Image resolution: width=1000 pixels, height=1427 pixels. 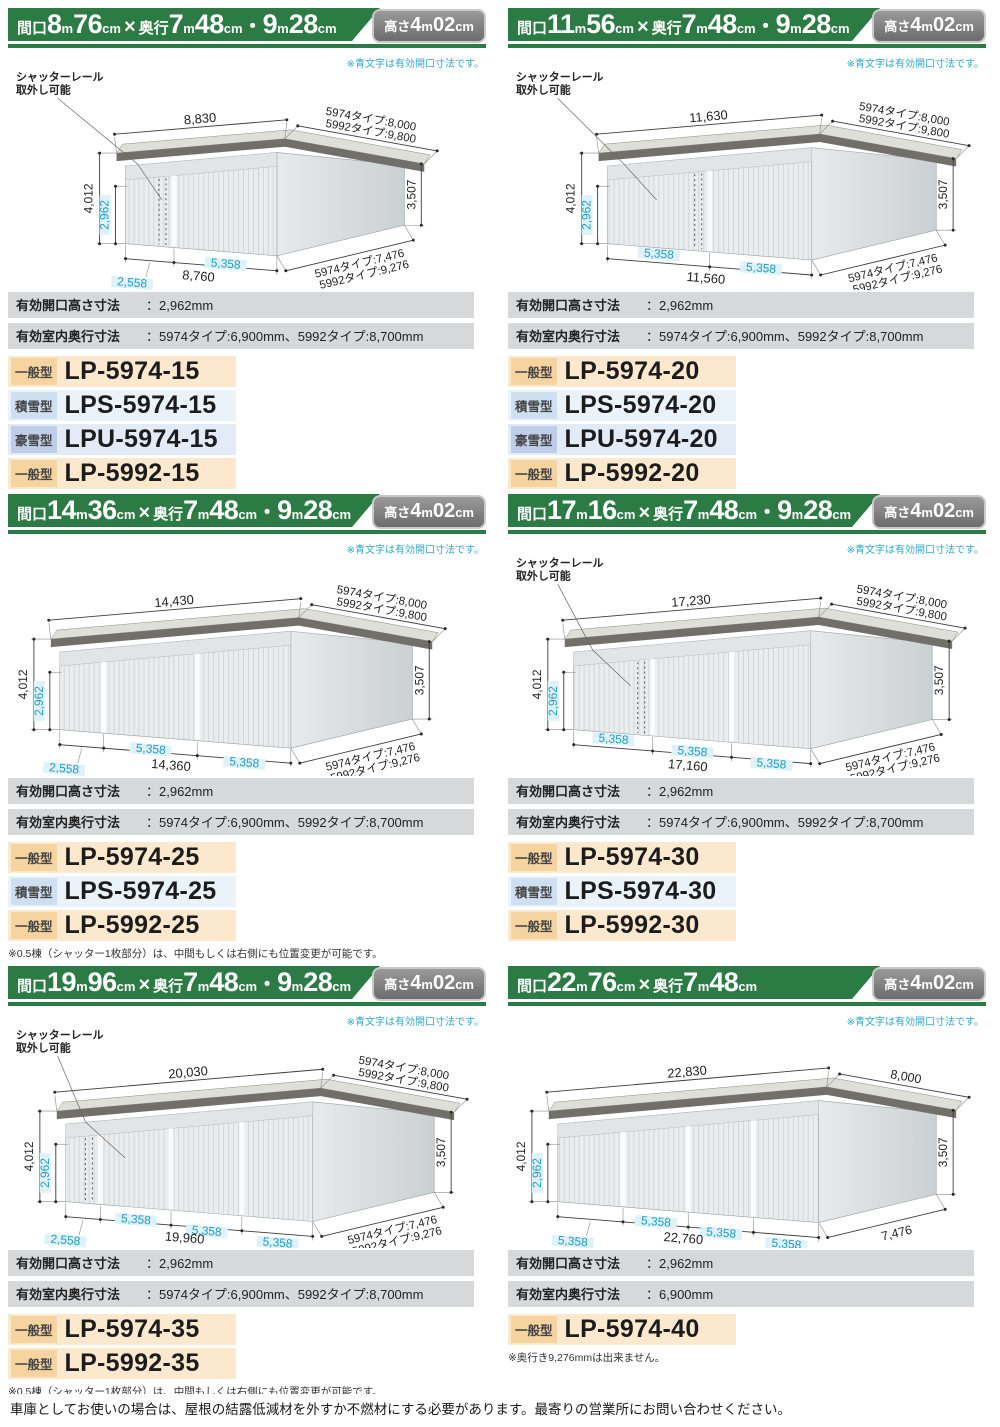 I want to click on model-row: 豪雪型 LPU-5974-15, so click(x=122, y=439).